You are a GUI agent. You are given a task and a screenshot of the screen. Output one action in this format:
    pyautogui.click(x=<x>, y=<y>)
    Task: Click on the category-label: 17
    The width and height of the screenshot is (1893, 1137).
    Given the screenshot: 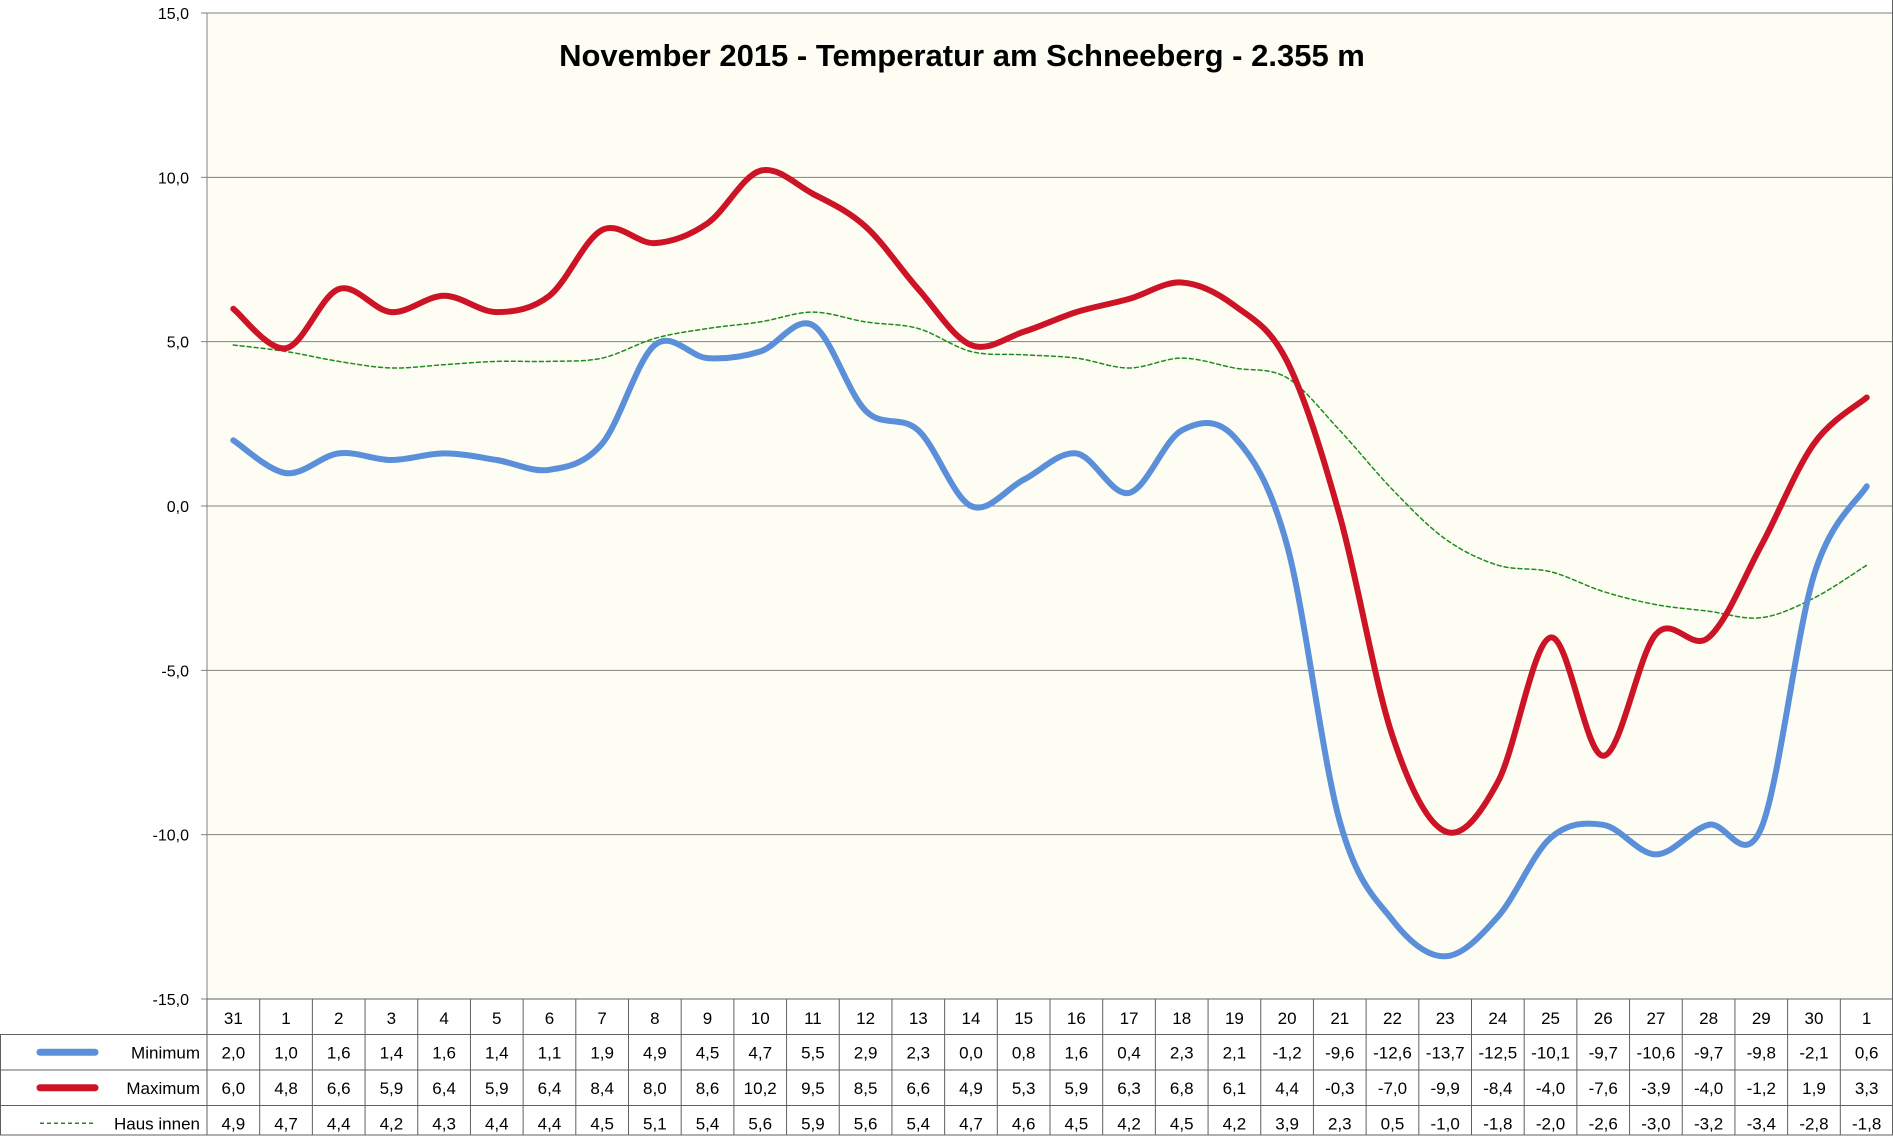 What is the action you would take?
    pyautogui.click(x=1129, y=1018)
    